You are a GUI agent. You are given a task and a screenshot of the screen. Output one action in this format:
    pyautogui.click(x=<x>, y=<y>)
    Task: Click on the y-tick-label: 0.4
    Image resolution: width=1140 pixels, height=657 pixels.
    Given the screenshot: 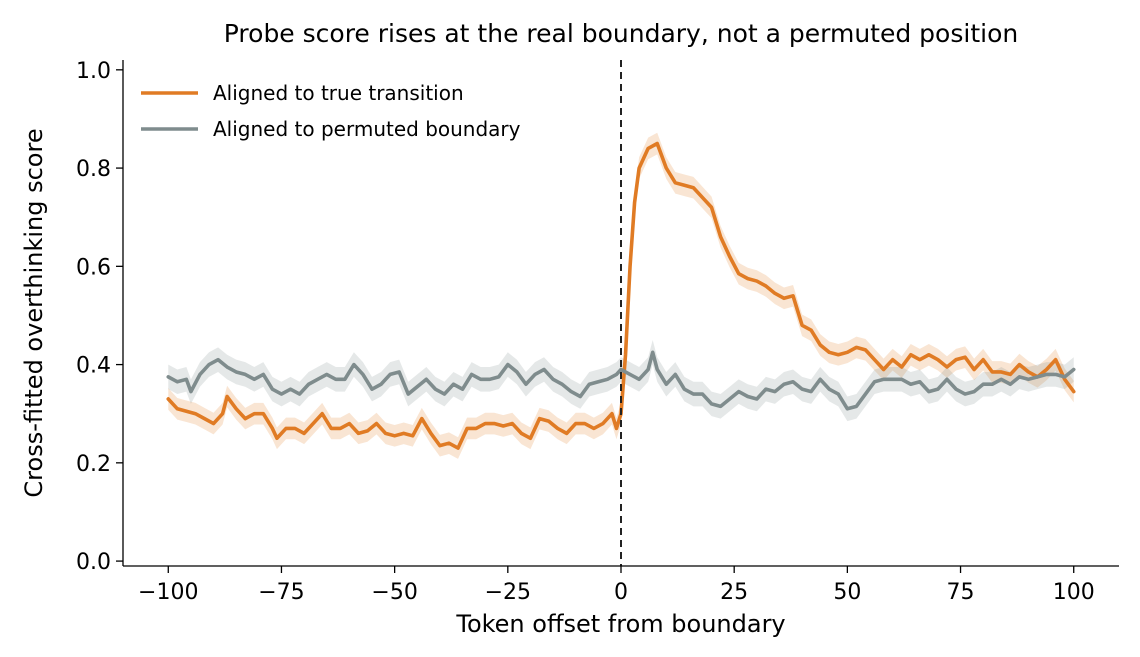 What is the action you would take?
    pyautogui.click(x=93, y=366)
    